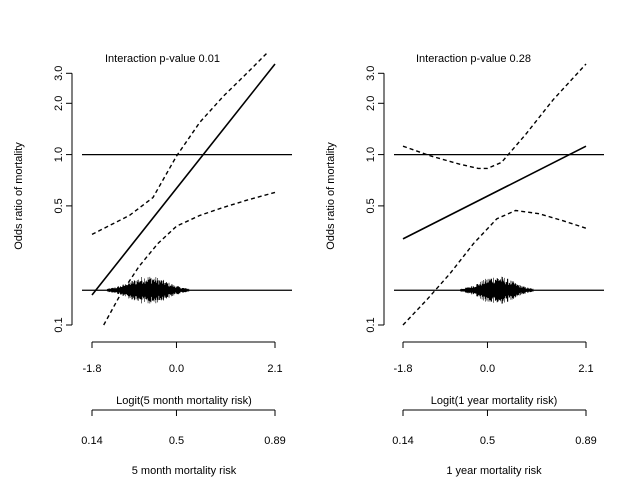 Image resolution: width=622 pixels, height=480 pixels. What do you see at coordinates (473, 59) in the screenshot?
I see `interaction-annotation-right: Interaction p-value 0.28` at bounding box center [473, 59].